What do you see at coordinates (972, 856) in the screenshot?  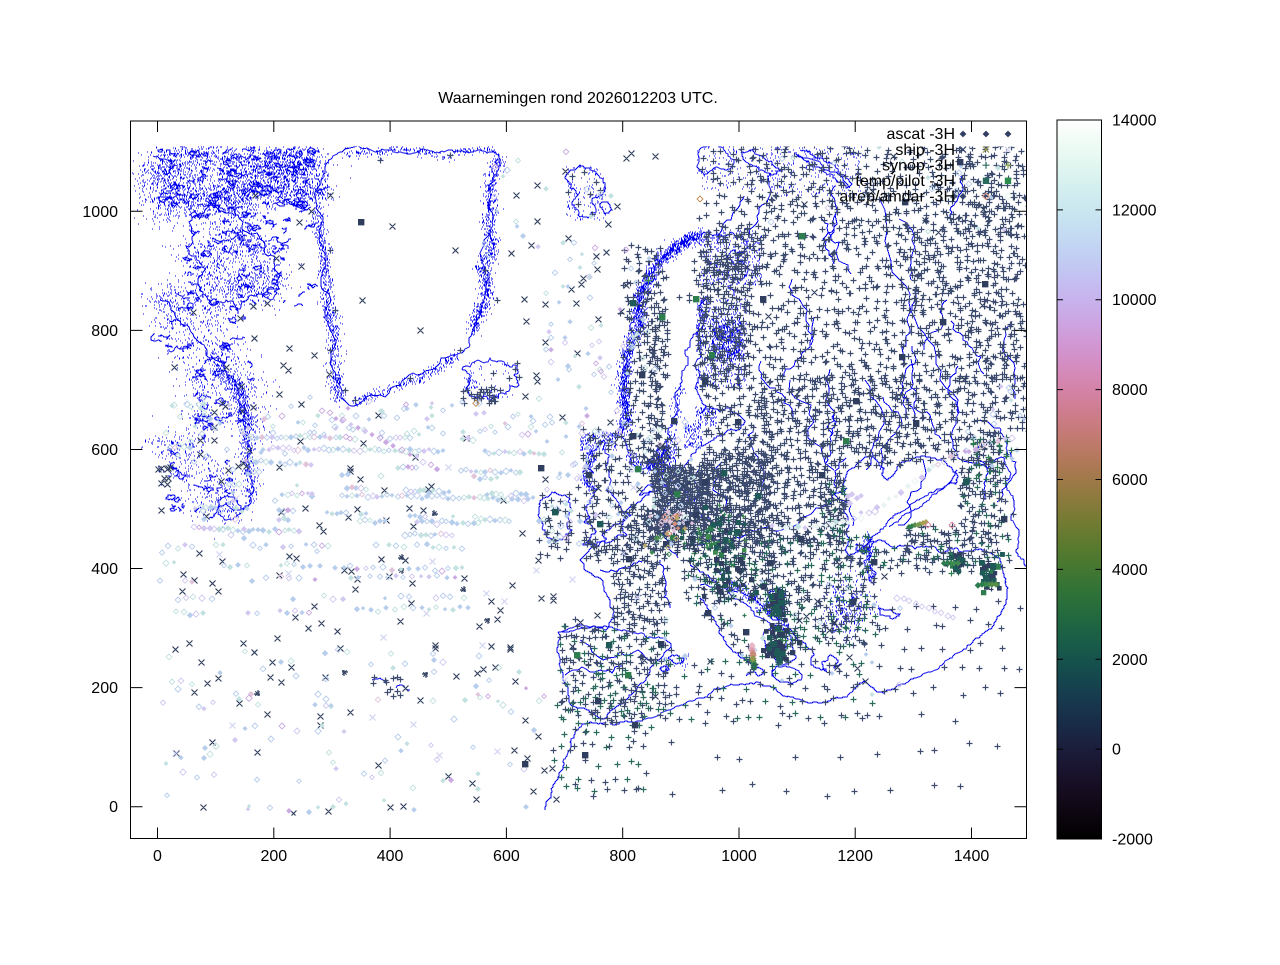 I see `svg-text: 1400` at bounding box center [972, 856].